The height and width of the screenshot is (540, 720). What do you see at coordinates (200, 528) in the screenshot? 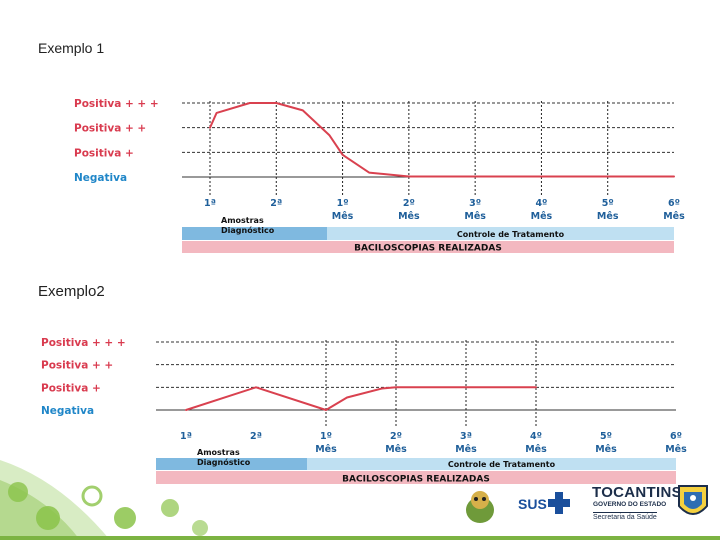
I see `mosquito-icon` at bounding box center [200, 528].